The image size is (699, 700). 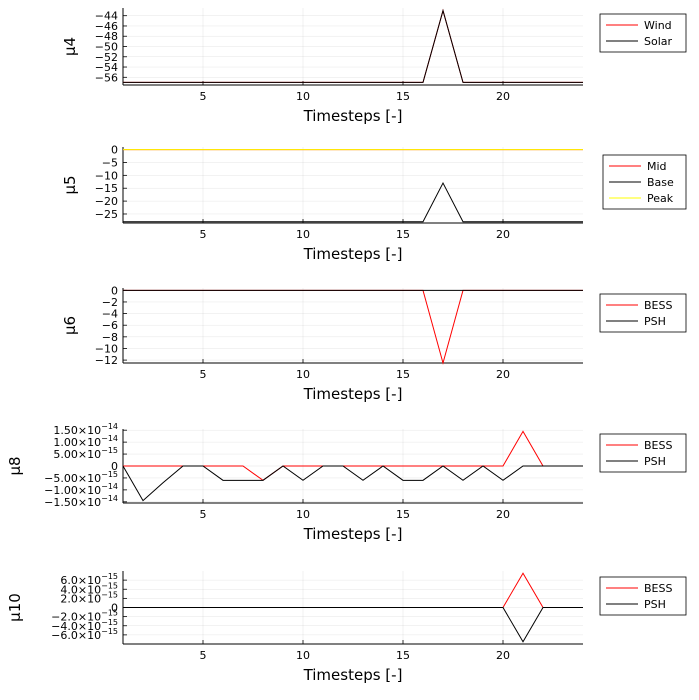 What do you see at coordinates (70, 46) in the screenshot?
I see `y-axis-label: μ4` at bounding box center [70, 46].